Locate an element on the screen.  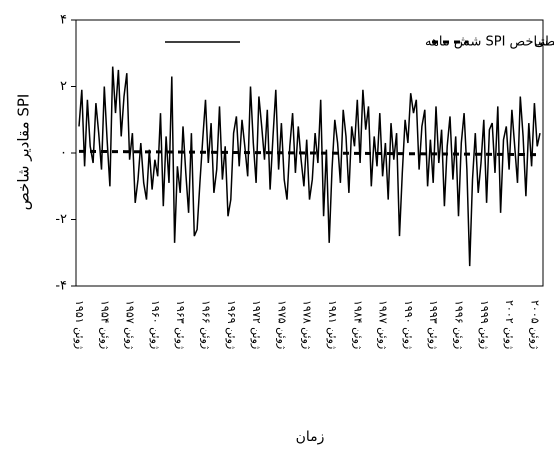
y-tick-label: ۲ is located at coordinates (63, 86).